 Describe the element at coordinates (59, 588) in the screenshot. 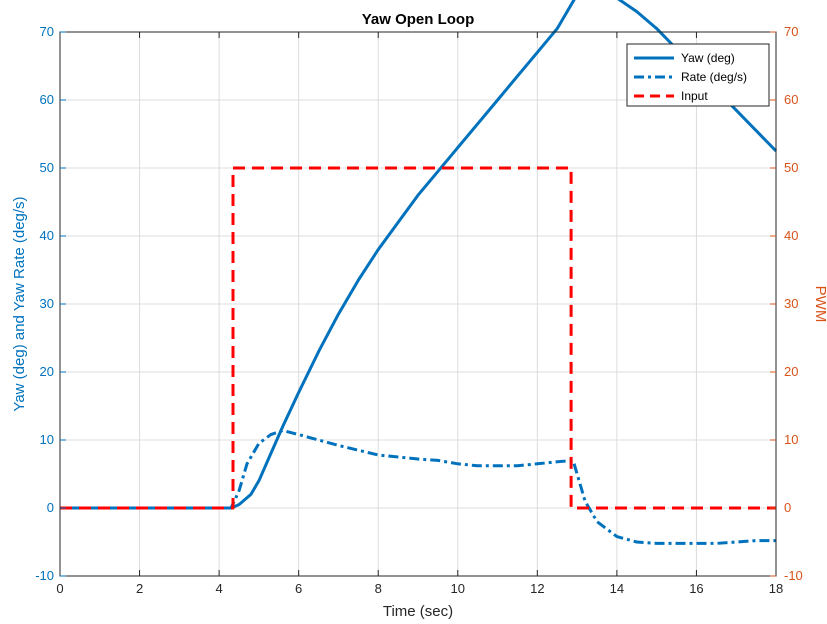

I see `x-tick-label: 0` at that location.